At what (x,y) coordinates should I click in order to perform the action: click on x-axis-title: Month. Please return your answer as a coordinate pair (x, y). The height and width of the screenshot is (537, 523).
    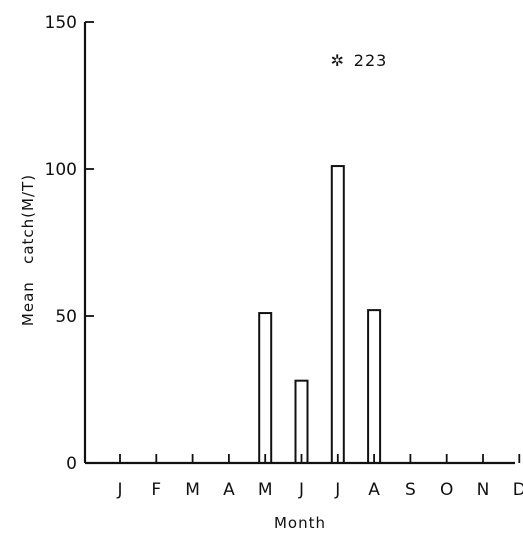
    Looking at the image, I should click on (300, 523).